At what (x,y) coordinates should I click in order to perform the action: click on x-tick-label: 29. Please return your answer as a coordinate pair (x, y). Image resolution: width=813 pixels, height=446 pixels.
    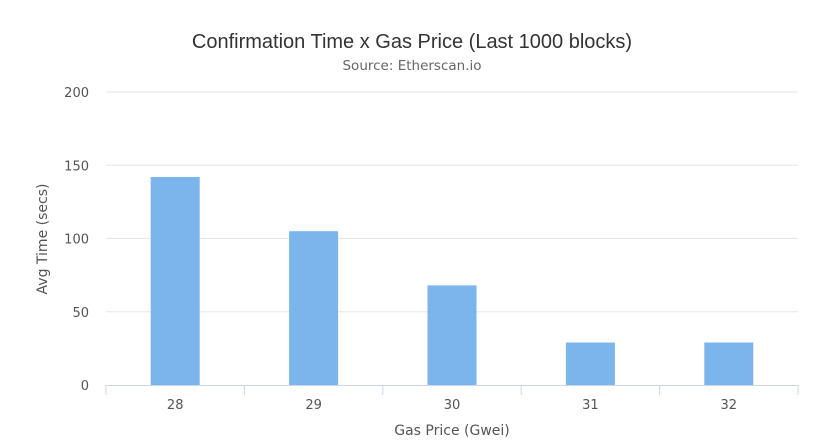
    Looking at the image, I should click on (313, 405).